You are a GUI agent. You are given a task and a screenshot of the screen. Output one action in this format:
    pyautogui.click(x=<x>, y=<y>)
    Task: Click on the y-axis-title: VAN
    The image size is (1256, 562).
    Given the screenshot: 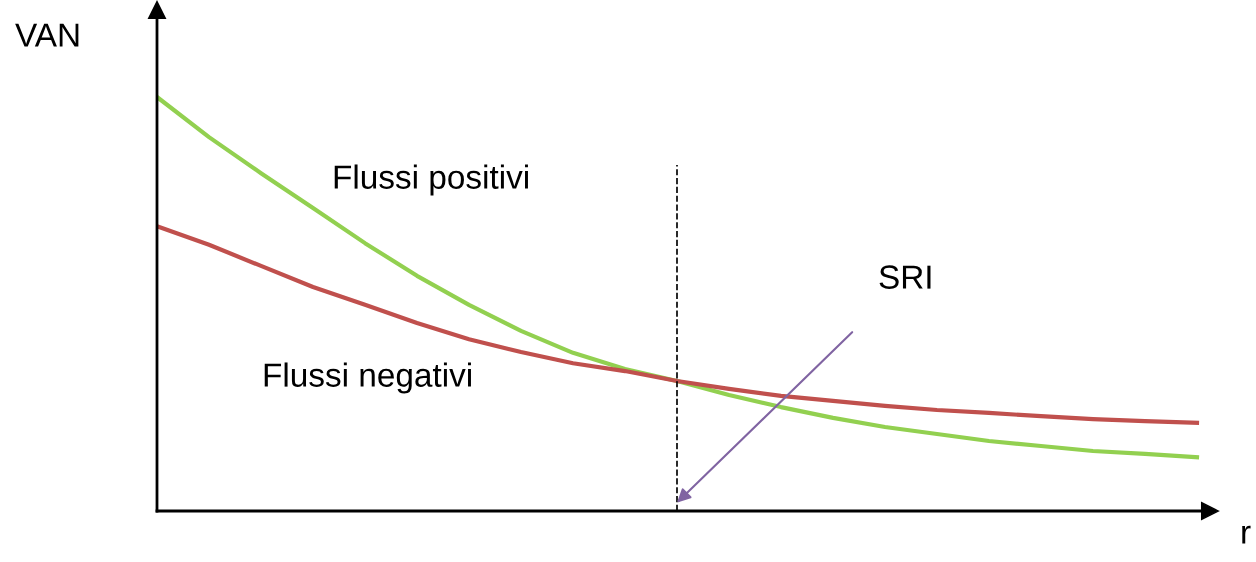 What is the action you would take?
    pyautogui.click(x=47, y=35)
    